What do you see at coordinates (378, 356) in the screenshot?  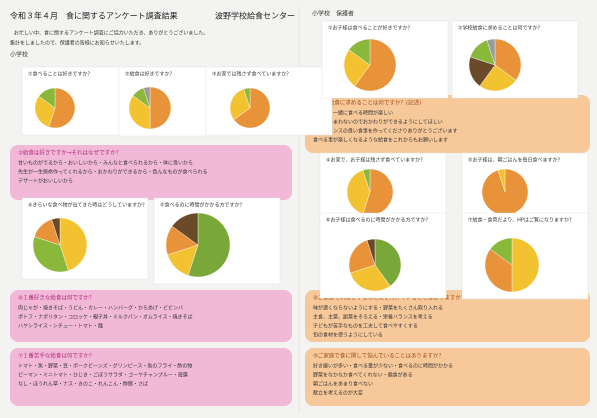 I see `box-title: ⑨ご家庭で食に関して悩んでいることはありますか？` at bounding box center [378, 356].